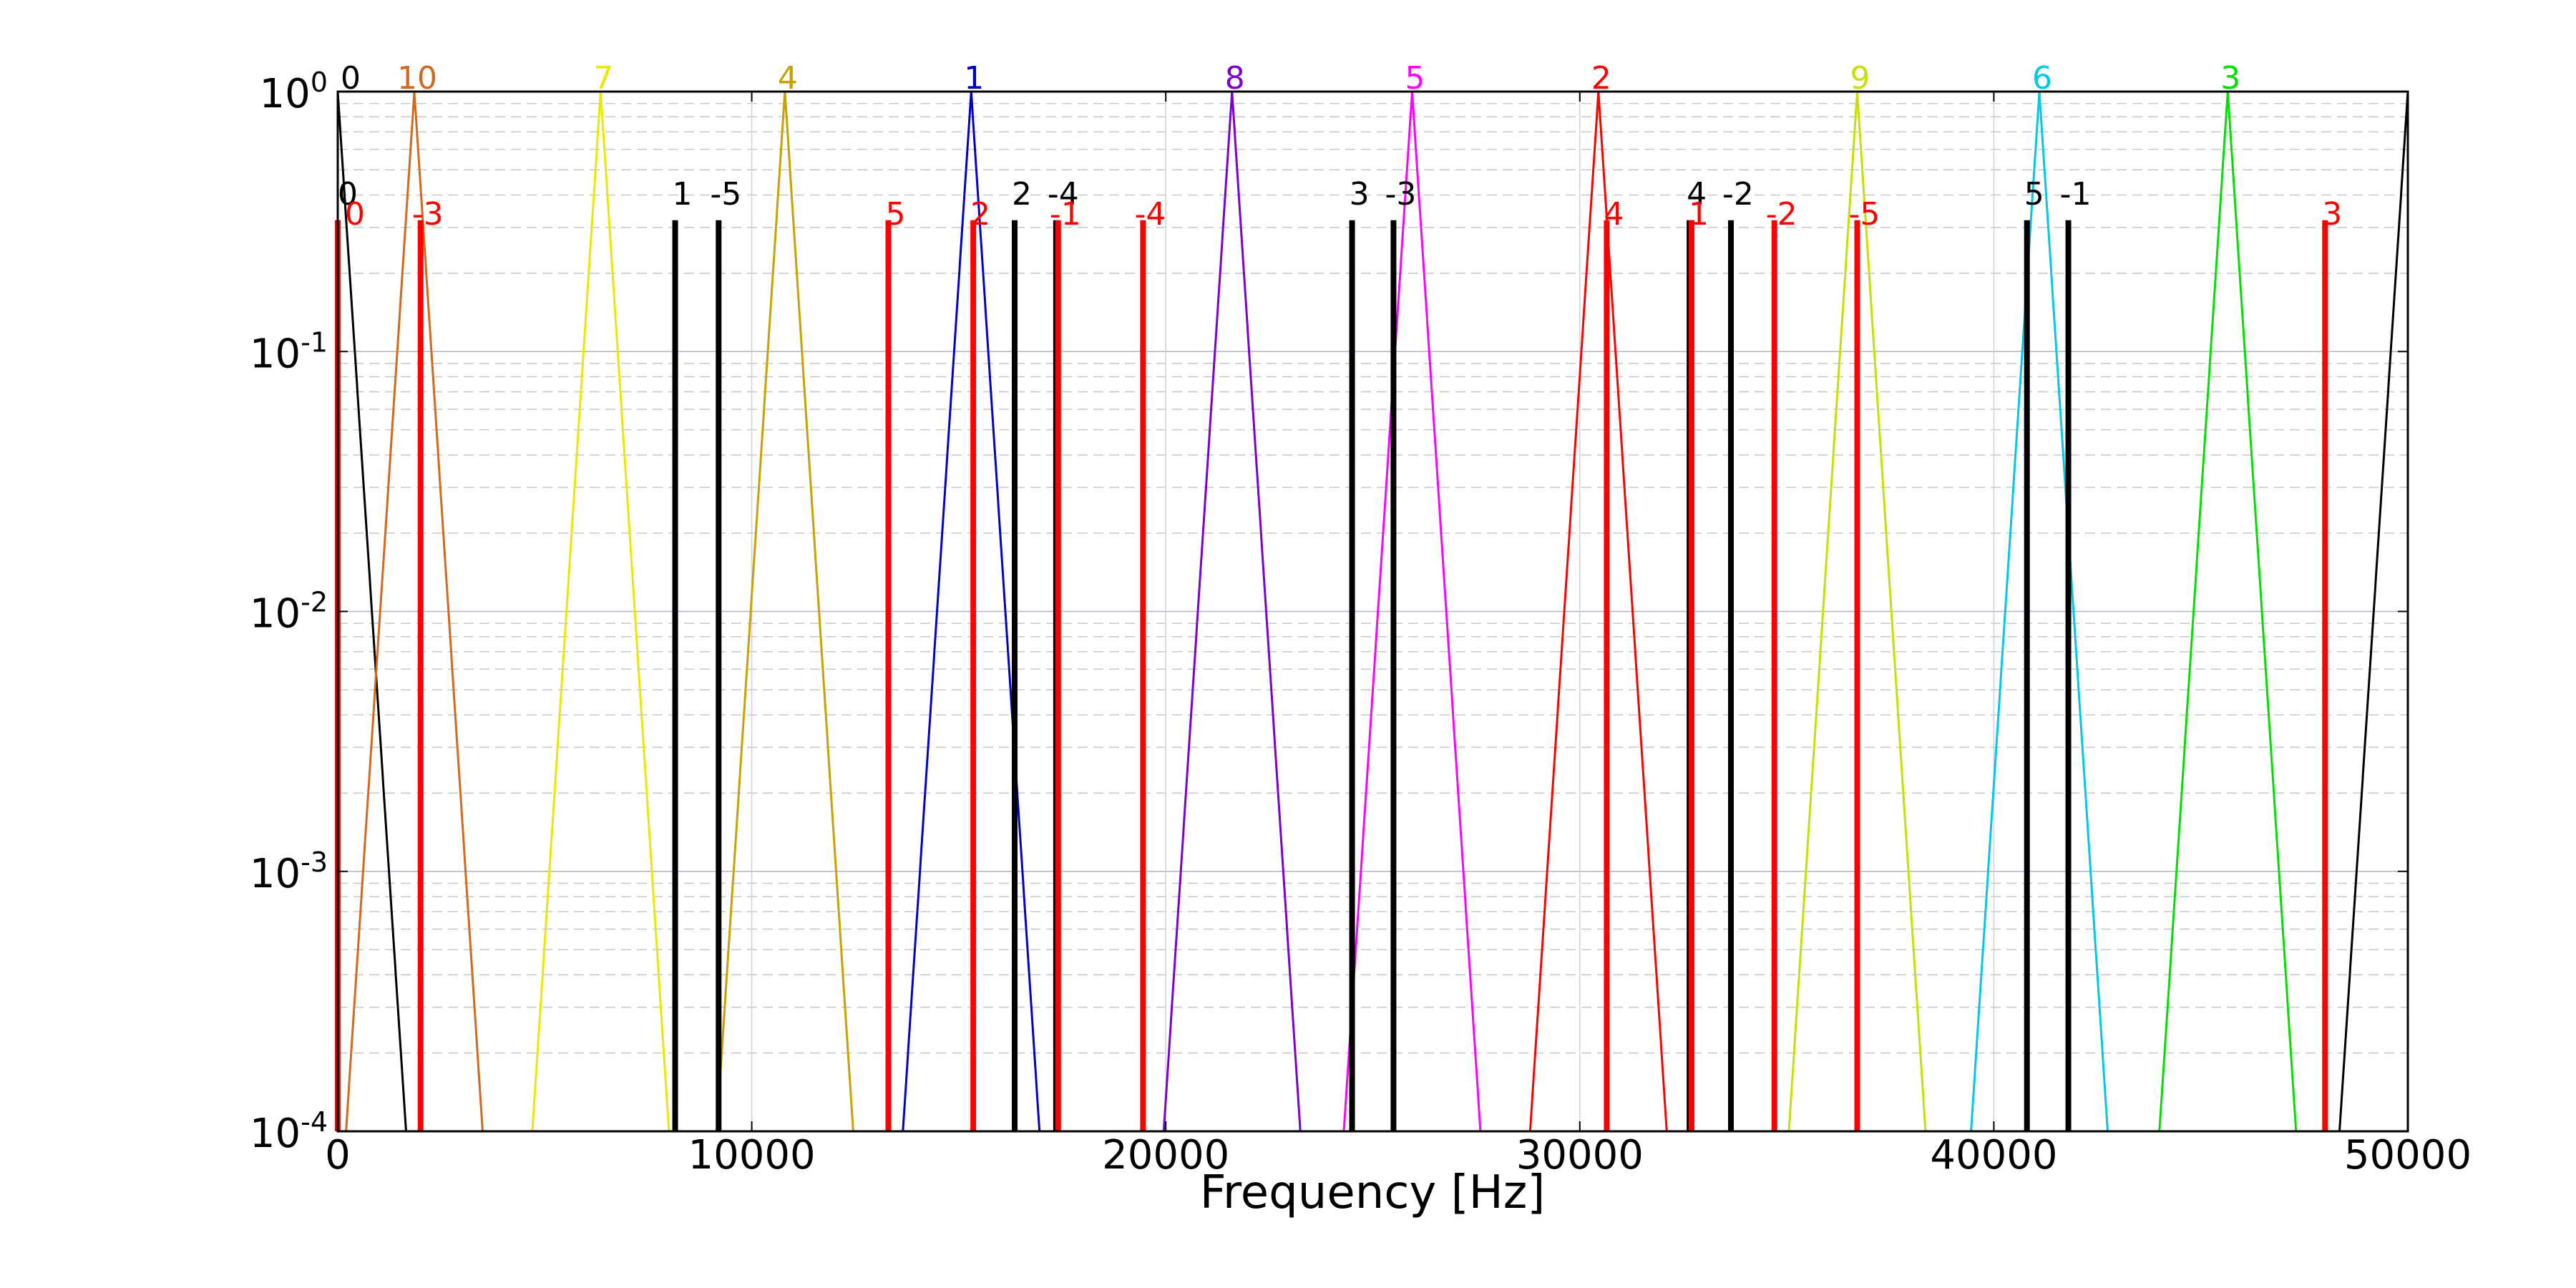 This screenshot has height=1288, width=2576. I want to click on y-tick-label: 10⁻⁴, so click(289, 1131).